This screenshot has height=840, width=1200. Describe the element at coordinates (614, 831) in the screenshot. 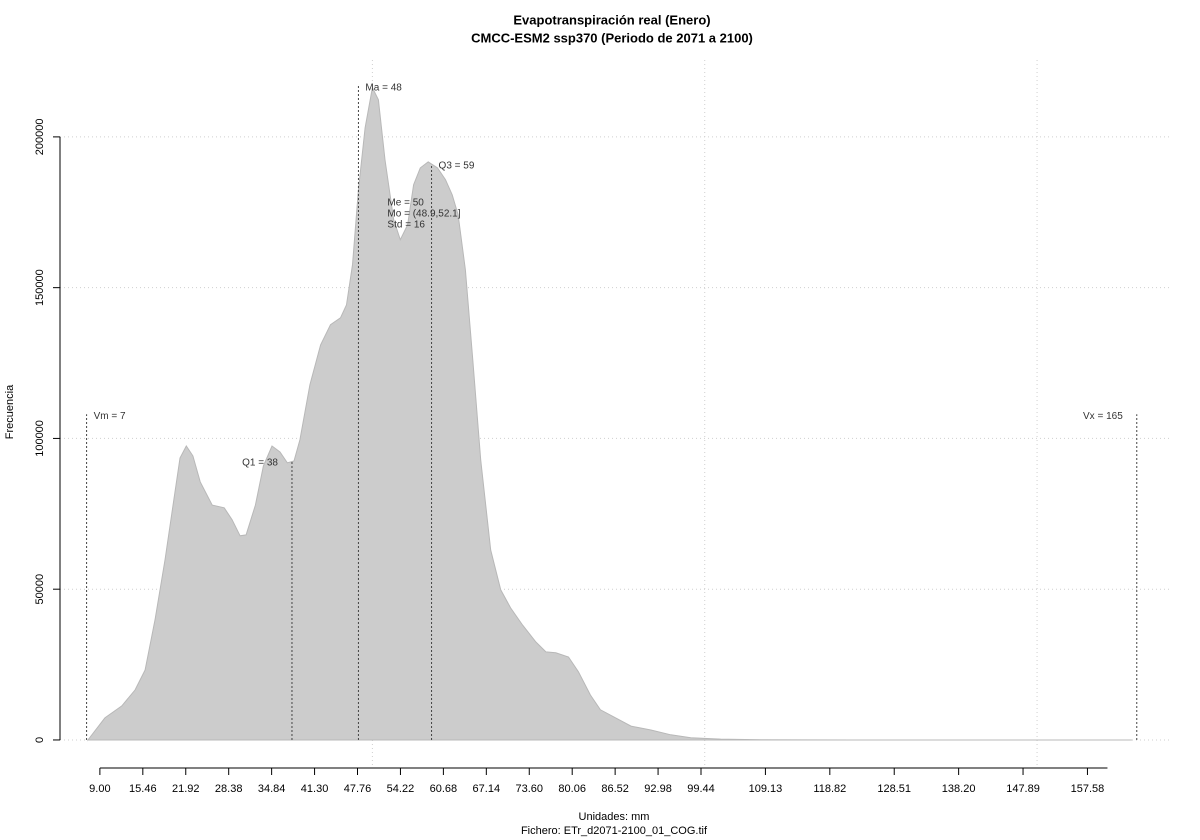

I see `footer: Fichero: ETr_d2071-2100_01_COG.tif` at that location.